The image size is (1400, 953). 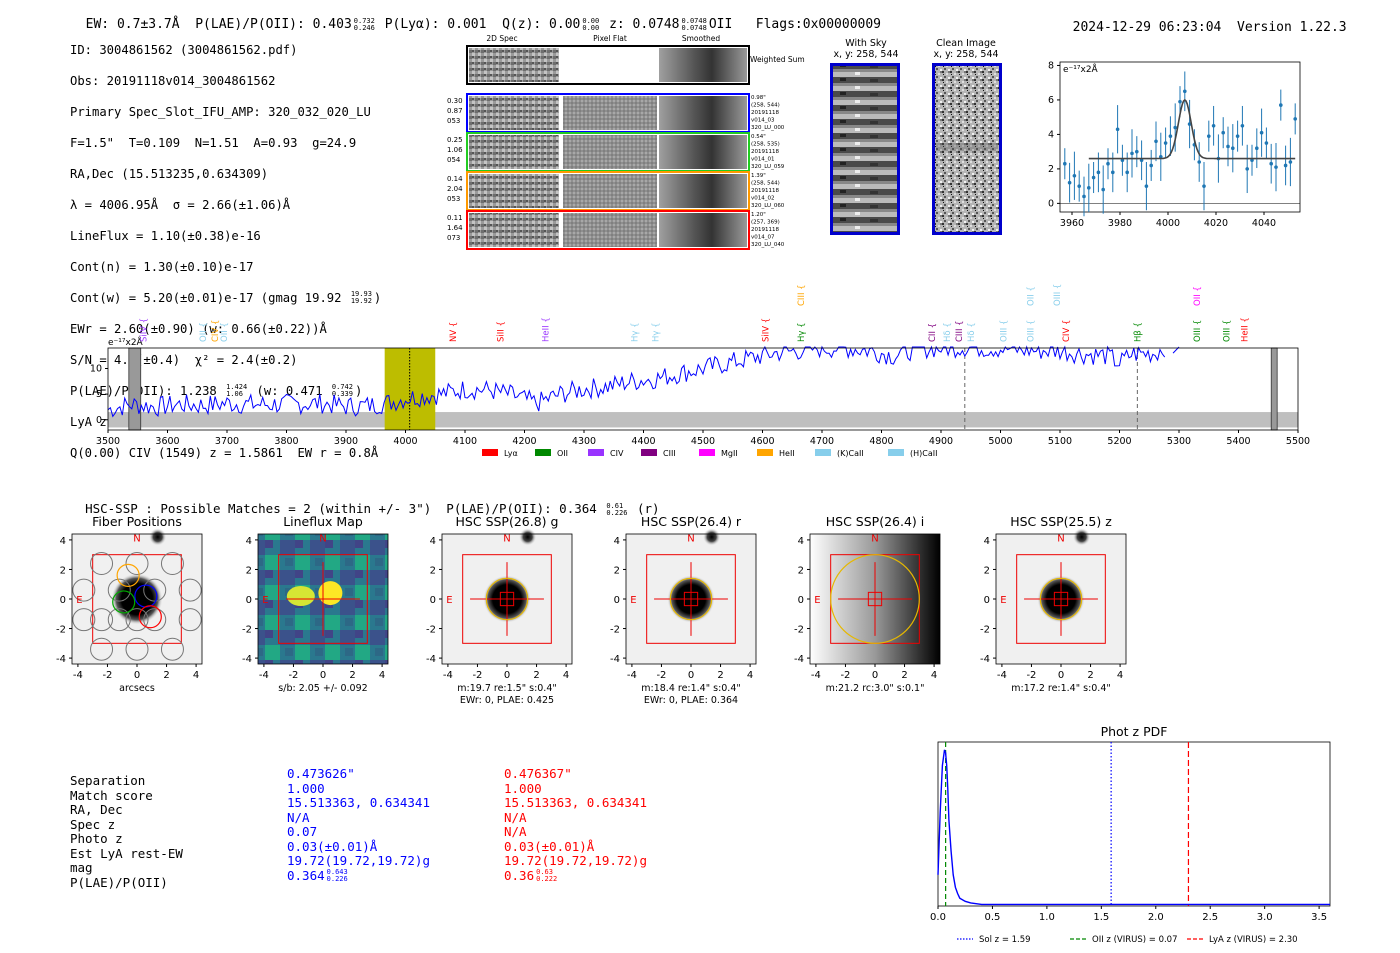 I want to click on cutout-left-value: 2.04, so click(x=455, y=189).